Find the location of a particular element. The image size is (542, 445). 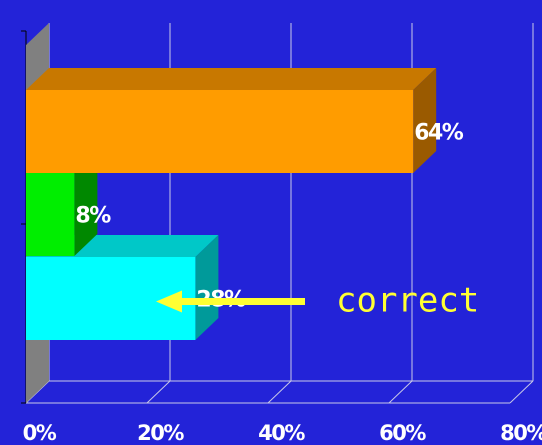

x-axis-ticks: 0% 20% 40% 60% 80% is located at coordinates (282, 433).